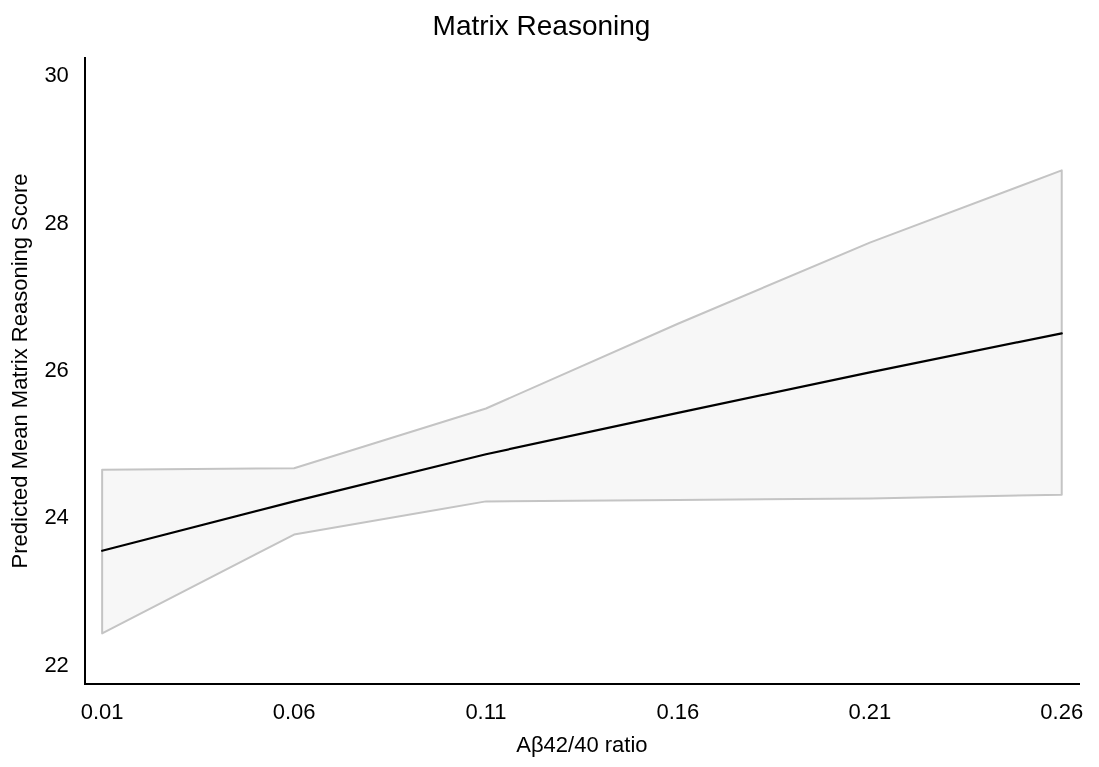 This screenshot has width=1099, height=767. What do you see at coordinates (1062, 712) in the screenshot?
I see `x-tick-label: 0.26` at bounding box center [1062, 712].